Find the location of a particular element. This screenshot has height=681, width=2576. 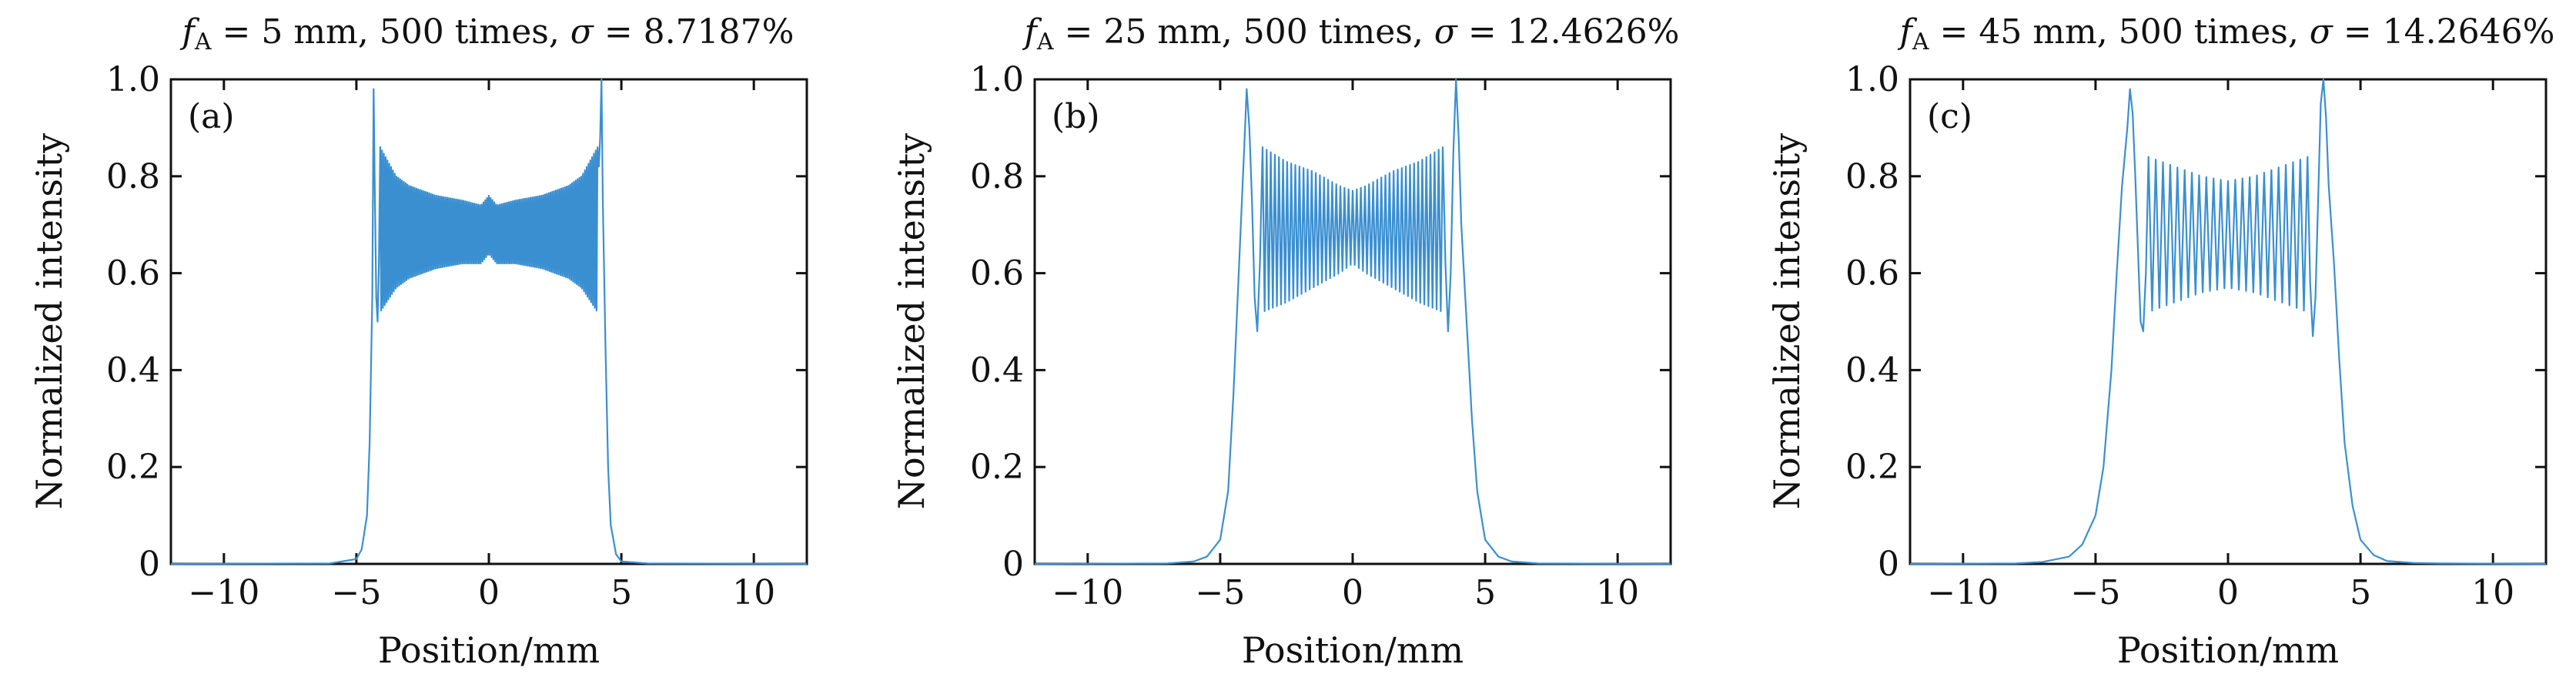

panel-a-label: (a) is located at coordinates (211, 117).